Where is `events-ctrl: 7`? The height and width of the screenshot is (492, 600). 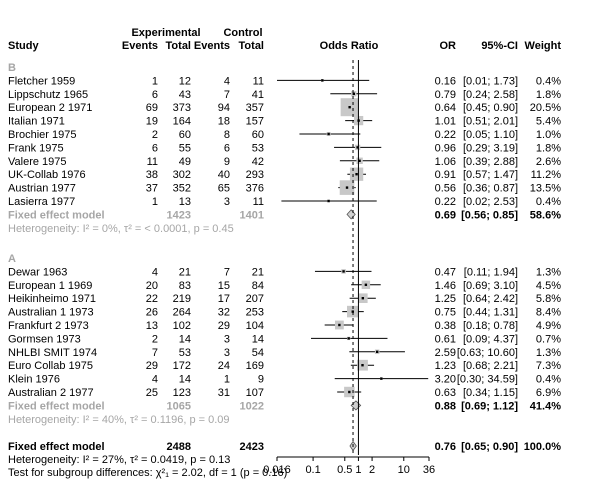
events-ctrl: 7 is located at coordinates (227, 272).